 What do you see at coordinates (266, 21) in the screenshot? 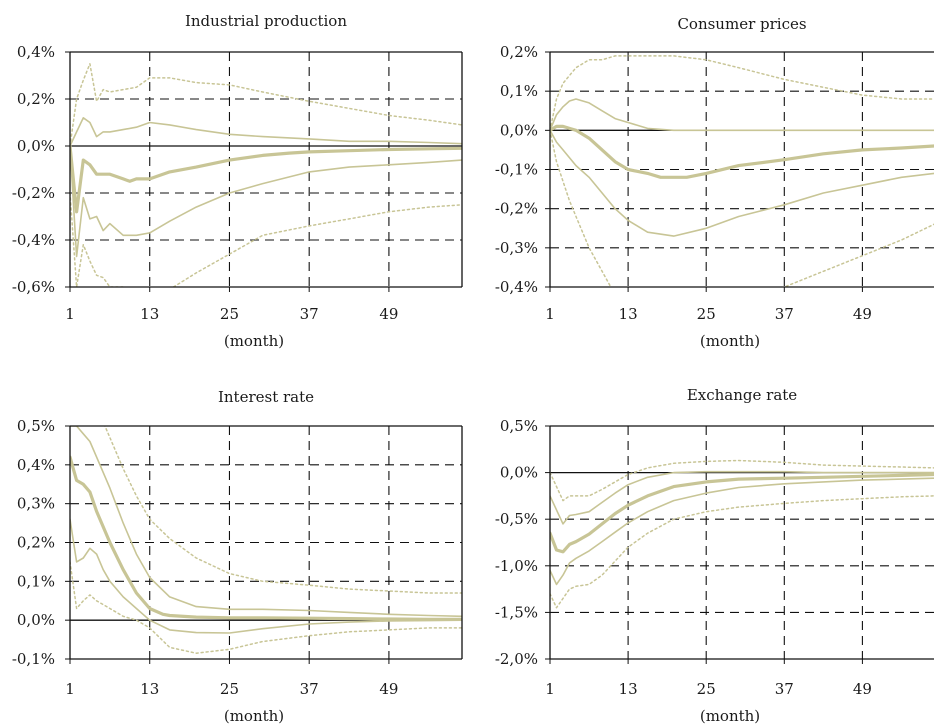
I see `chart-title: Industrial production` at bounding box center [266, 21].